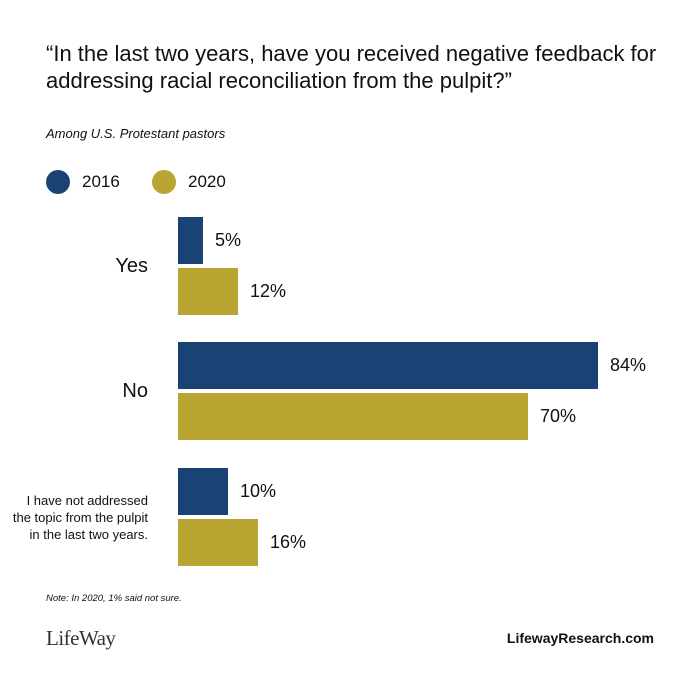  What do you see at coordinates (388, 365) in the screenshot?
I see `bar-no-2016` at bounding box center [388, 365].